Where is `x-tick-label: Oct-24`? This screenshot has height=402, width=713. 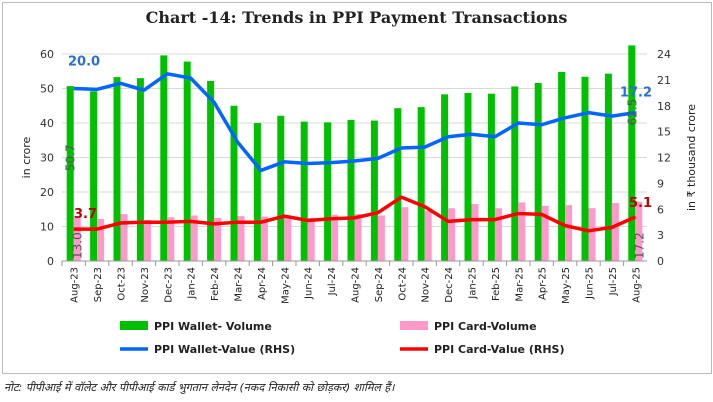 x-tick-label: Oct-24 is located at coordinates (402, 284).